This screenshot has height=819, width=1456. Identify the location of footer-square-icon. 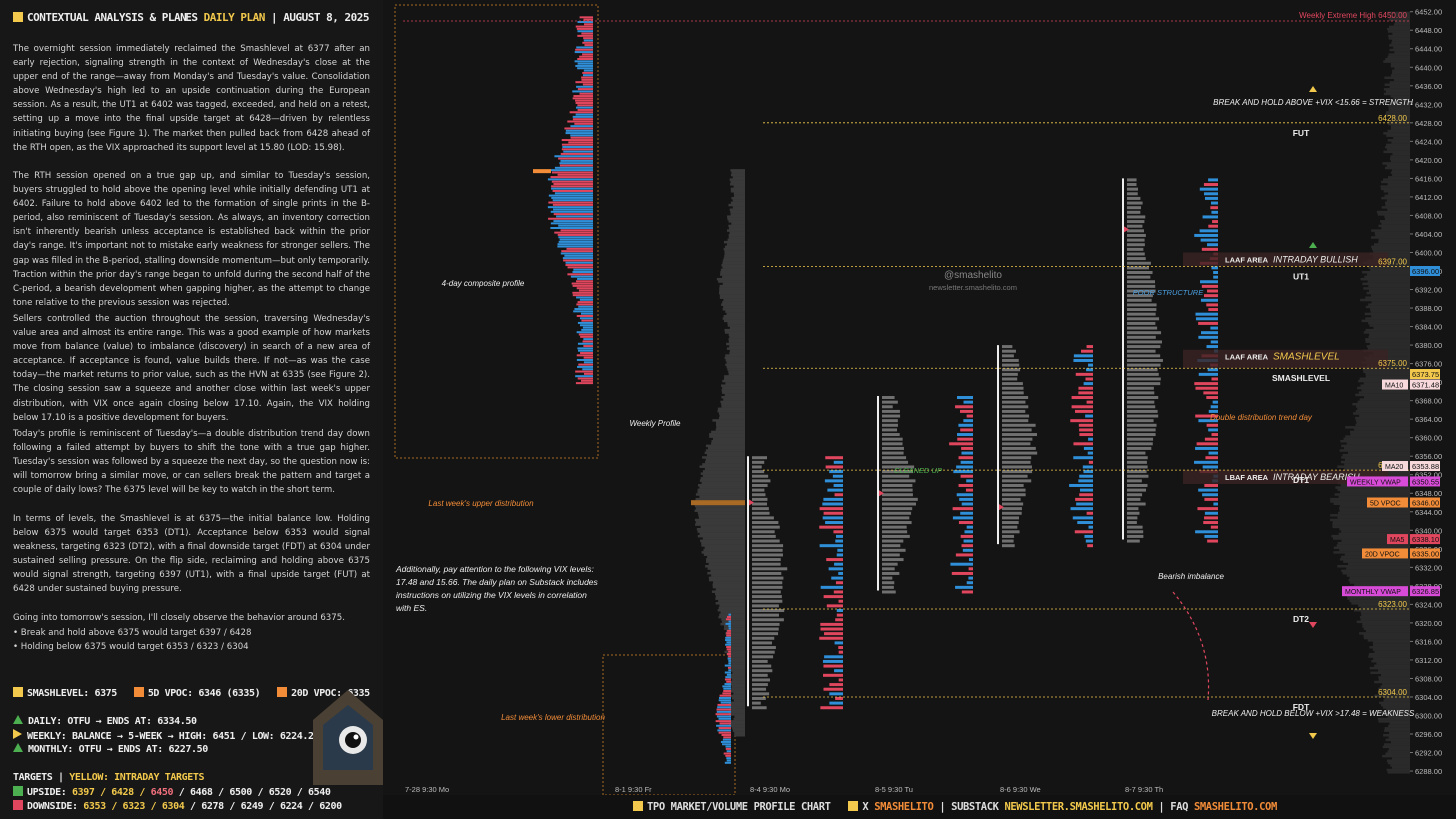
(638, 806).